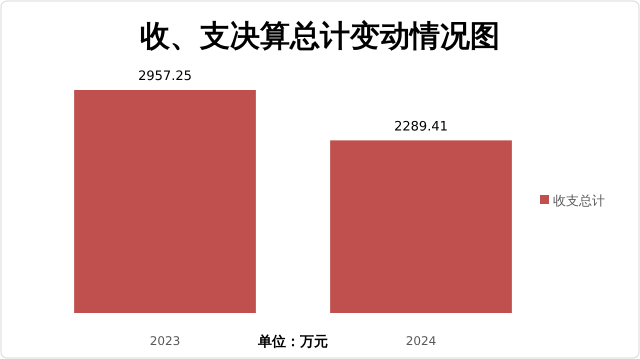 The width and height of the screenshot is (640, 359). Describe the element at coordinates (165, 341) in the screenshot. I see `x-tick-label: 2023` at that location.